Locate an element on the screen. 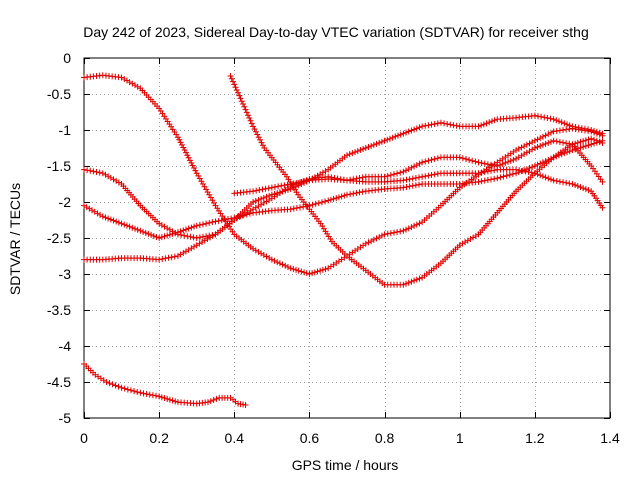  x-tick-label-6: 1.2 is located at coordinates (535, 438).